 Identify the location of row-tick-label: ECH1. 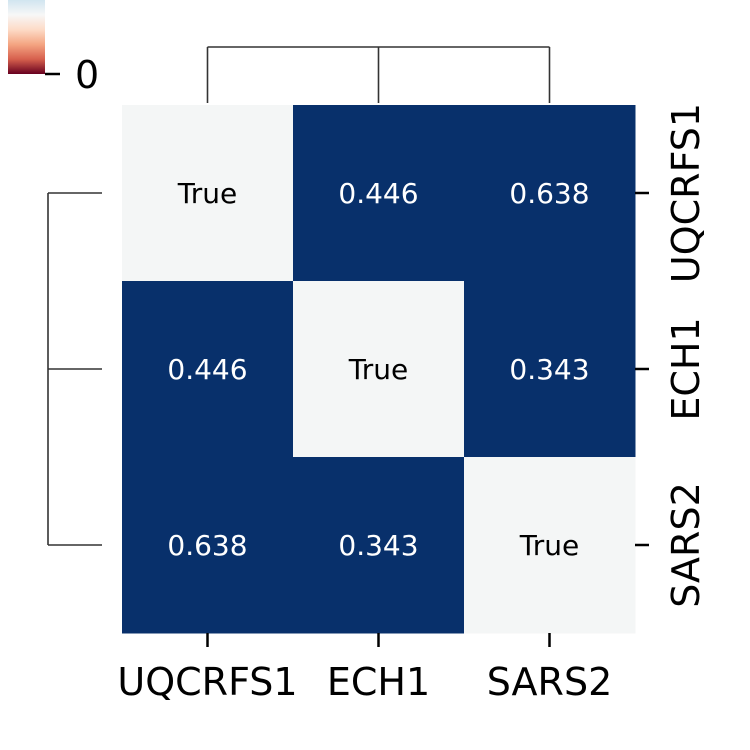
(686, 368).